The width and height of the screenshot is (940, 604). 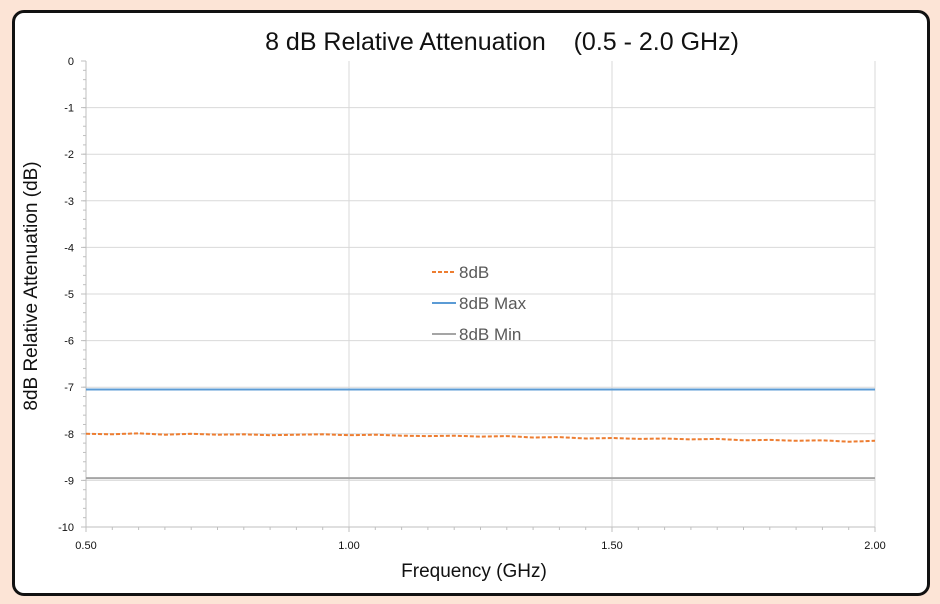 What do you see at coordinates (69, 342) in the screenshot?
I see `y-tick-label: -6` at bounding box center [69, 342].